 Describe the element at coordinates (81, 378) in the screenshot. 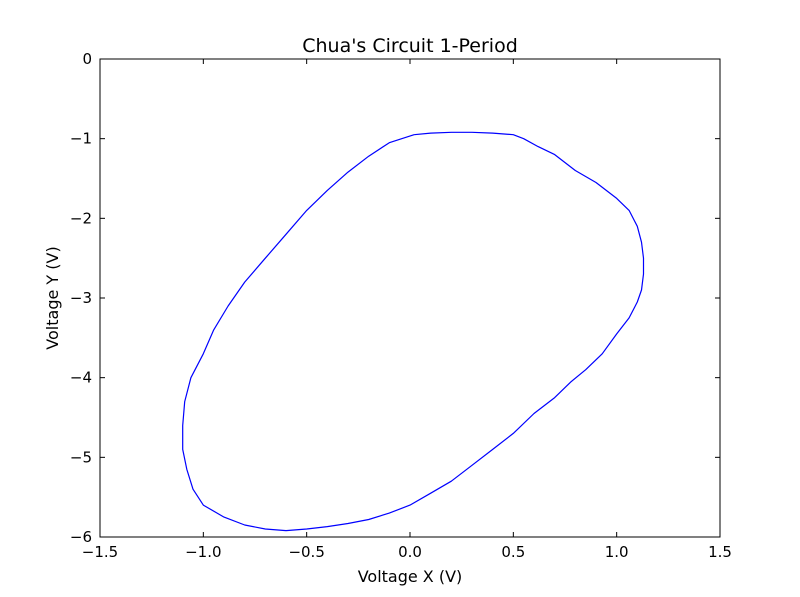

I see `y-tick-label: −4` at that location.